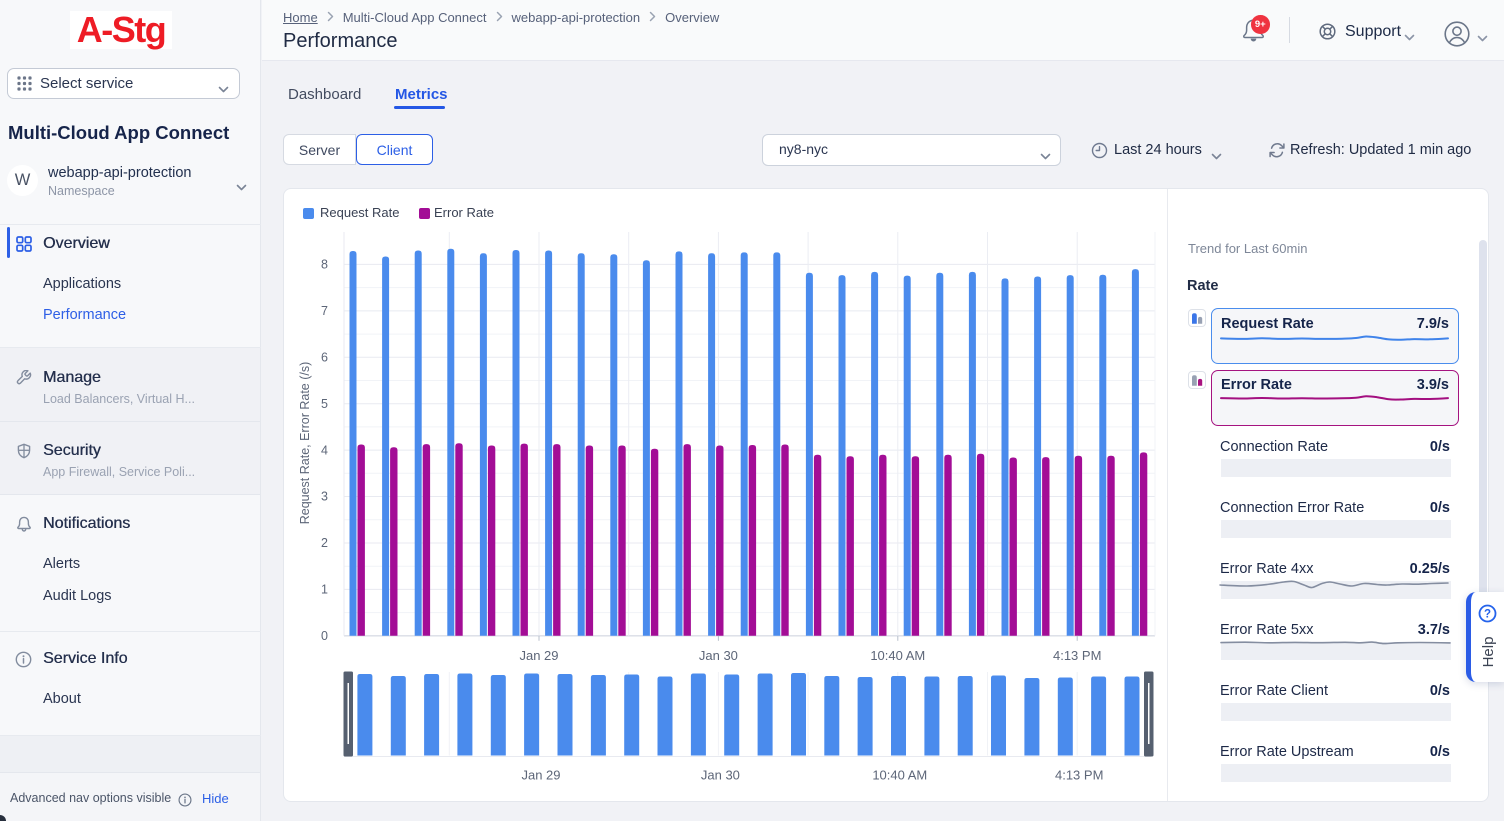 This screenshot has width=1504, height=821. Describe the element at coordinates (324, 265) in the screenshot. I see `svg-text: 8` at that location.